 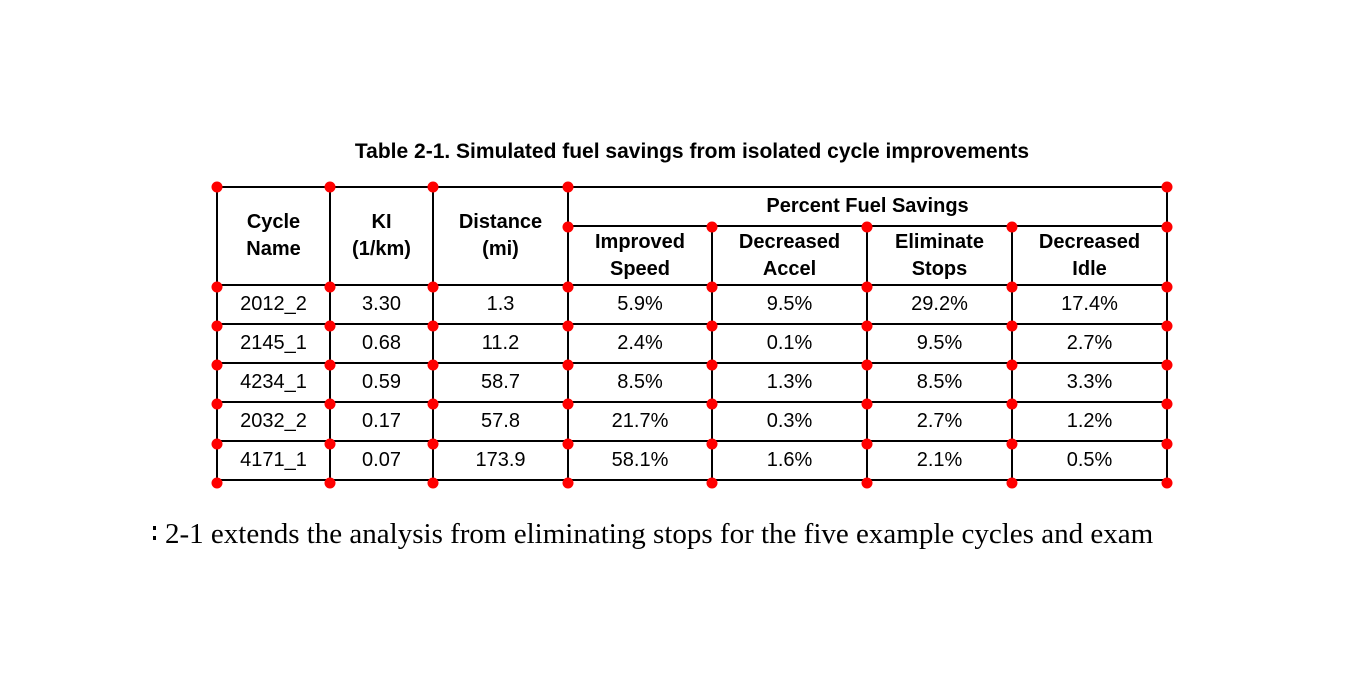 What do you see at coordinates (273, 236) in the screenshot?
I see `header-cycle-name: Cycle Name` at bounding box center [273, 236].